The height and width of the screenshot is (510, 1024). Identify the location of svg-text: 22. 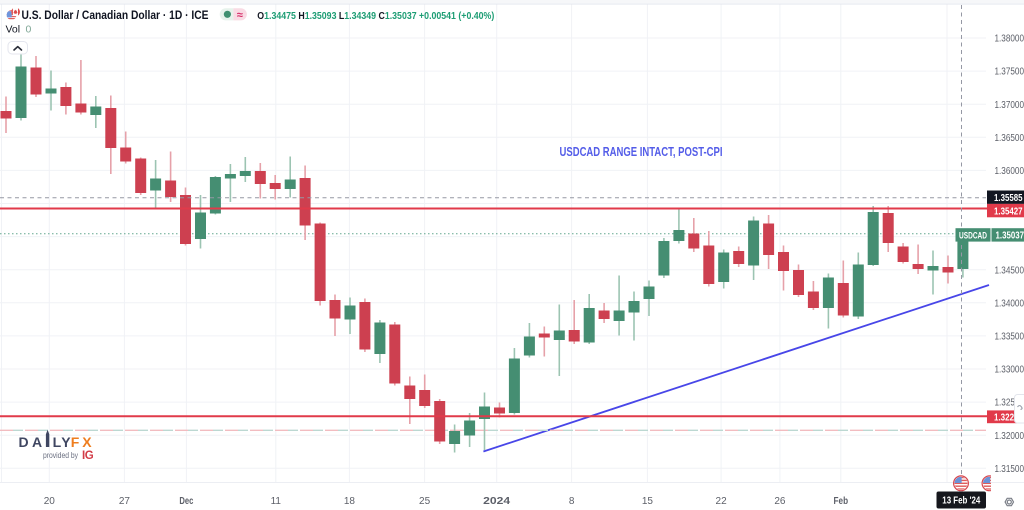
(722, 501).